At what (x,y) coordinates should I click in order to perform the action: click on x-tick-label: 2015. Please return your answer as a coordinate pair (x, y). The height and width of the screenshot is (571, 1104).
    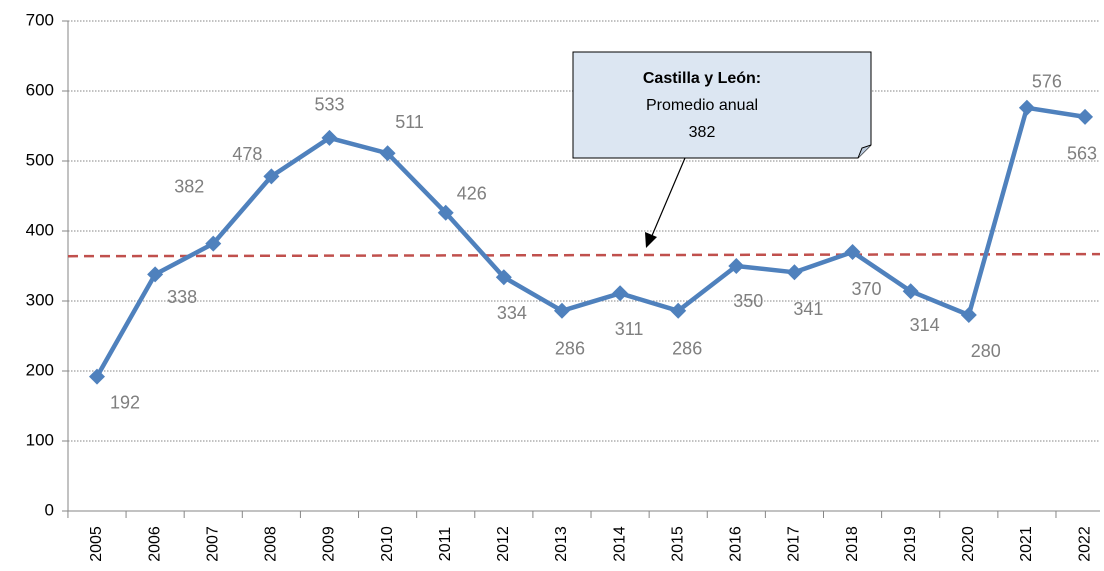
    Looking at the image, I should click on (677, 544).